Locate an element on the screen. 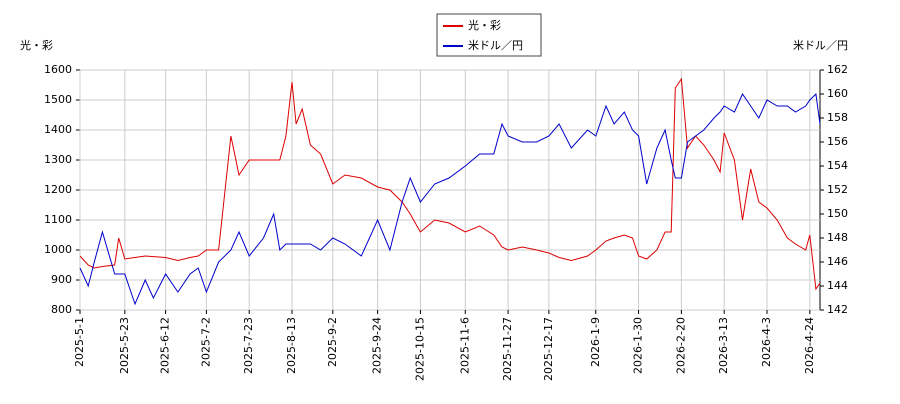 The height and width of the screenshot is (404, 900). x-tick-label: 2025-8-13 is located at coordinates (291, 345).